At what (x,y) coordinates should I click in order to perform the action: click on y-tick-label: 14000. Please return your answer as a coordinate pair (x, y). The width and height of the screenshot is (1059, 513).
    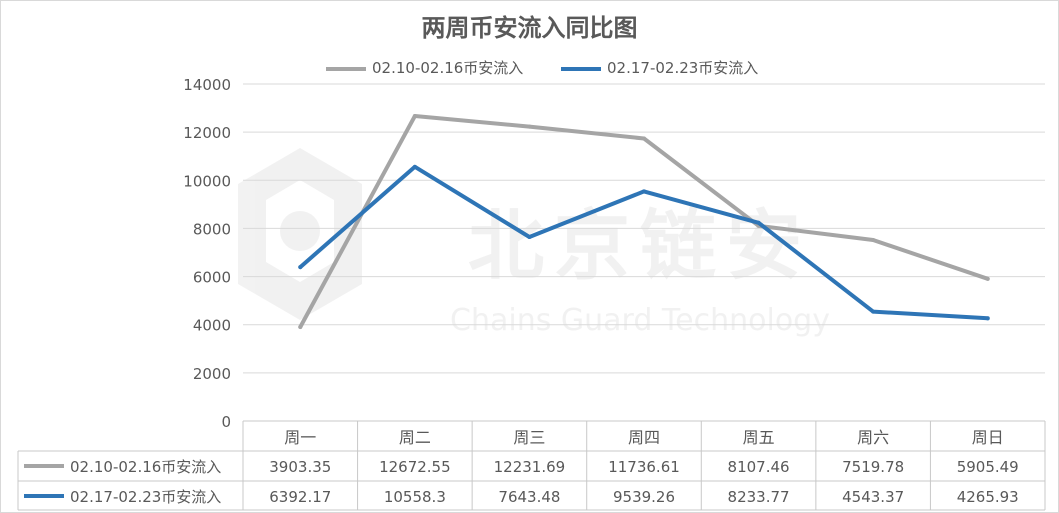
    Looking at the image, I should click on (207, 85).